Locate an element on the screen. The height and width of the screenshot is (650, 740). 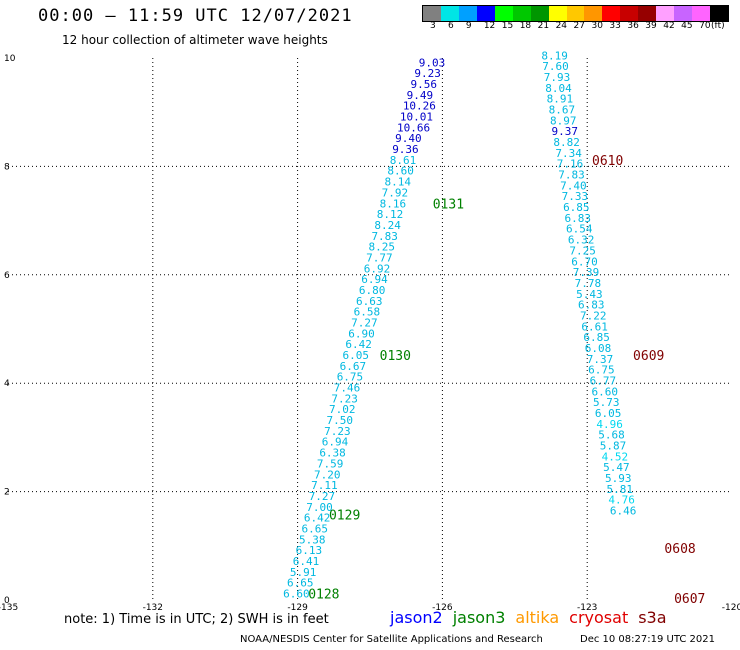
color-scale-label: 18 is located at coordinates (525, 26).